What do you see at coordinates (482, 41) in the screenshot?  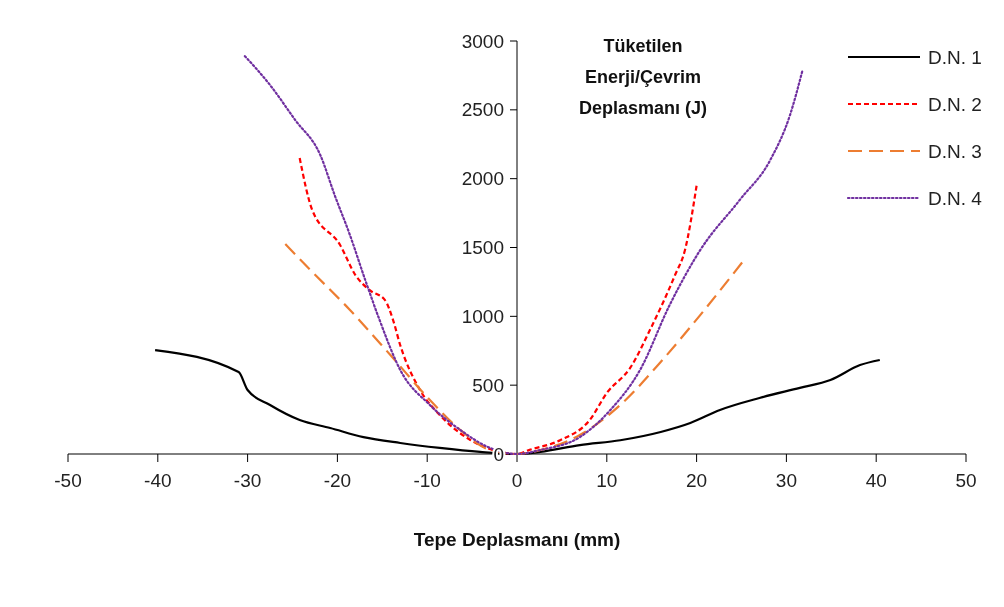 I see `y-tick-label: 3000` at bounding box center [482, 41].